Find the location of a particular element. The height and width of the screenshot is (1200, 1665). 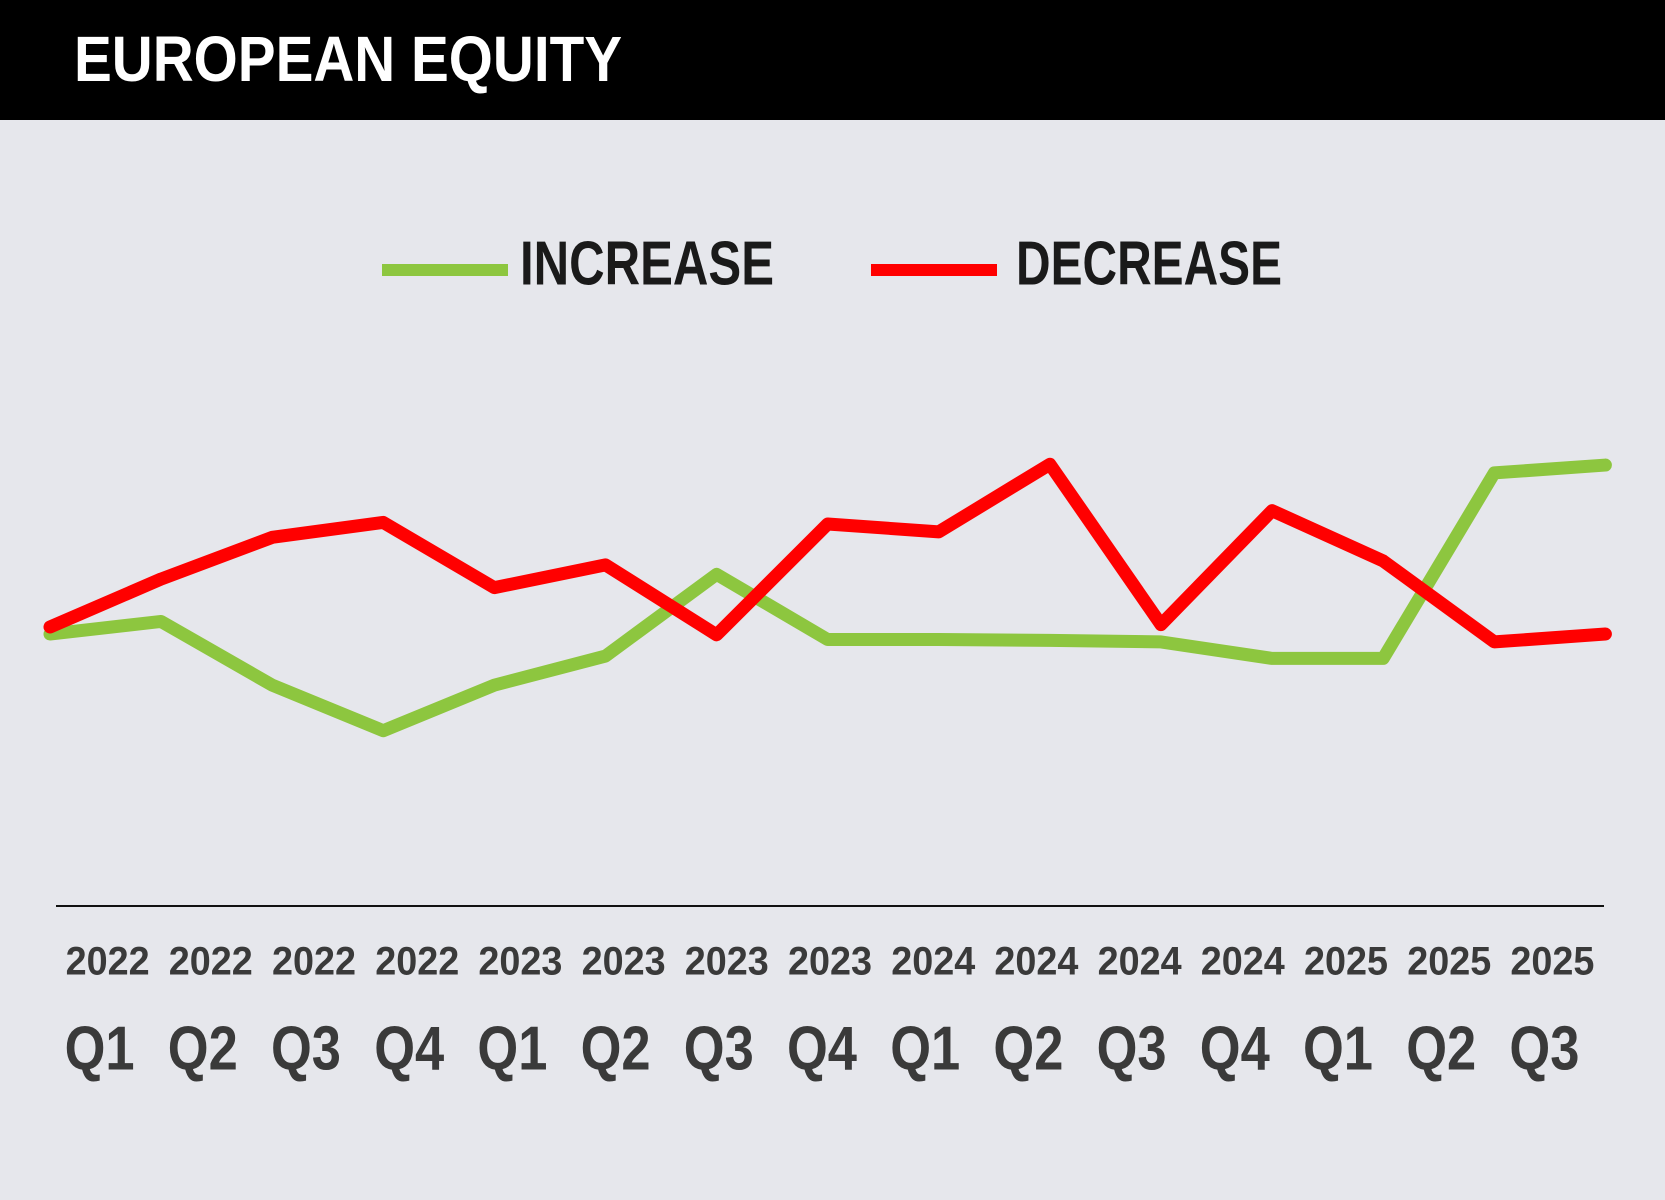

legend-label: INCREASE is located at coordinates (647, 263).